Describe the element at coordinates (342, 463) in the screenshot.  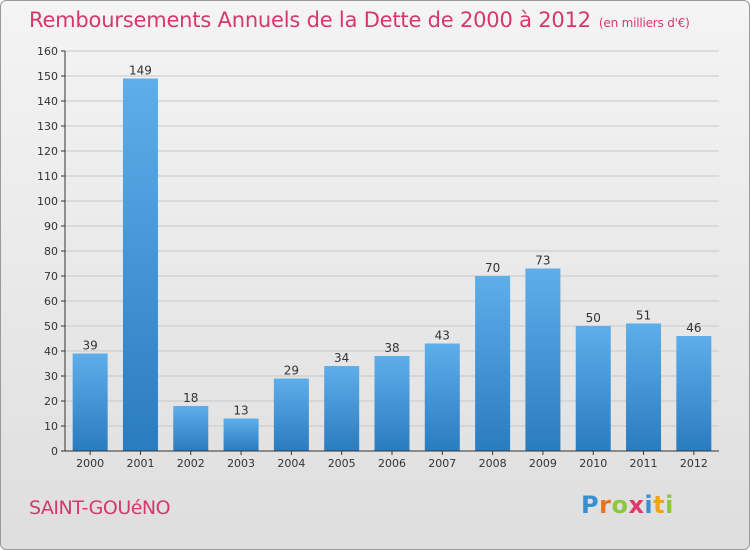
I see `x-tick-label: 2005` at that location.